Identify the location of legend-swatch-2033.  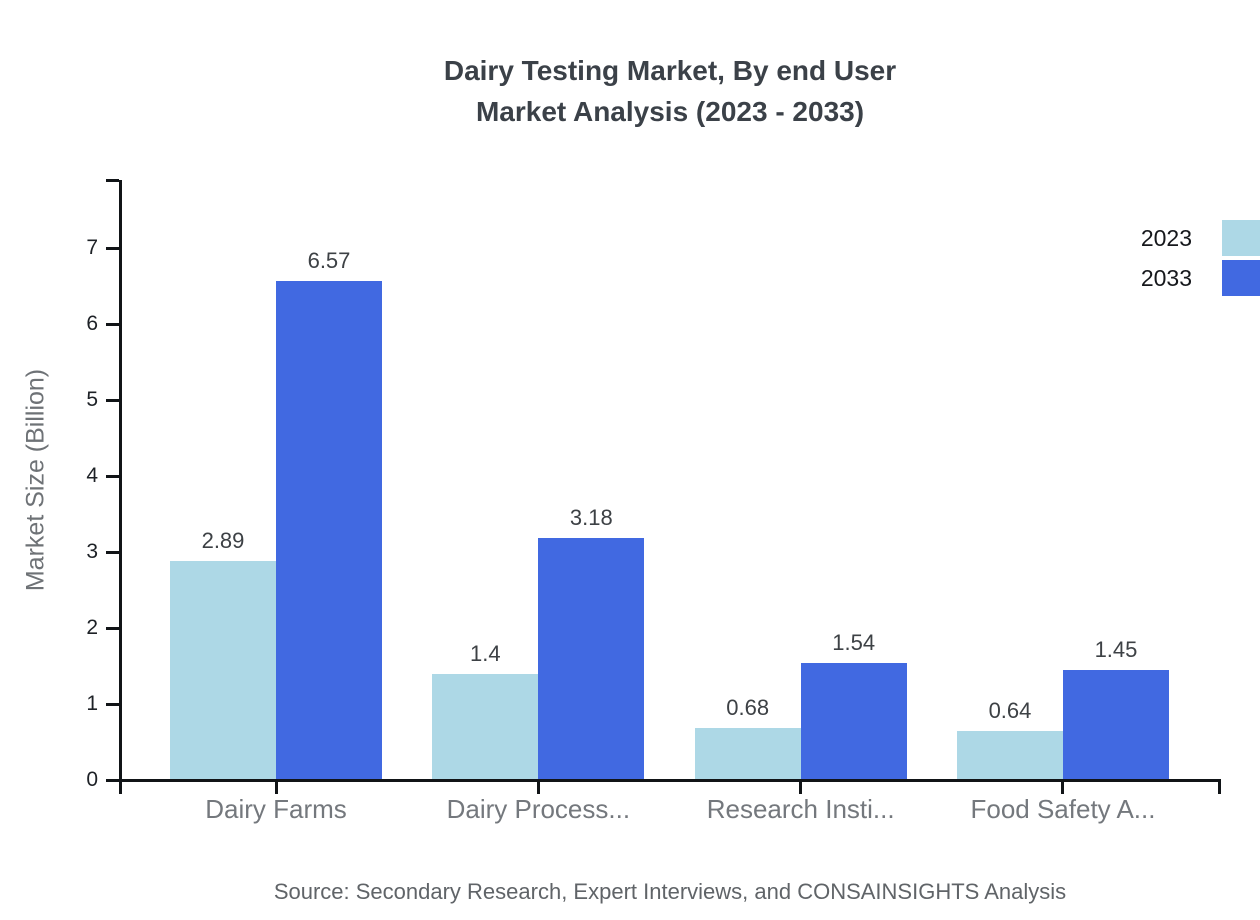
(1241, 278).